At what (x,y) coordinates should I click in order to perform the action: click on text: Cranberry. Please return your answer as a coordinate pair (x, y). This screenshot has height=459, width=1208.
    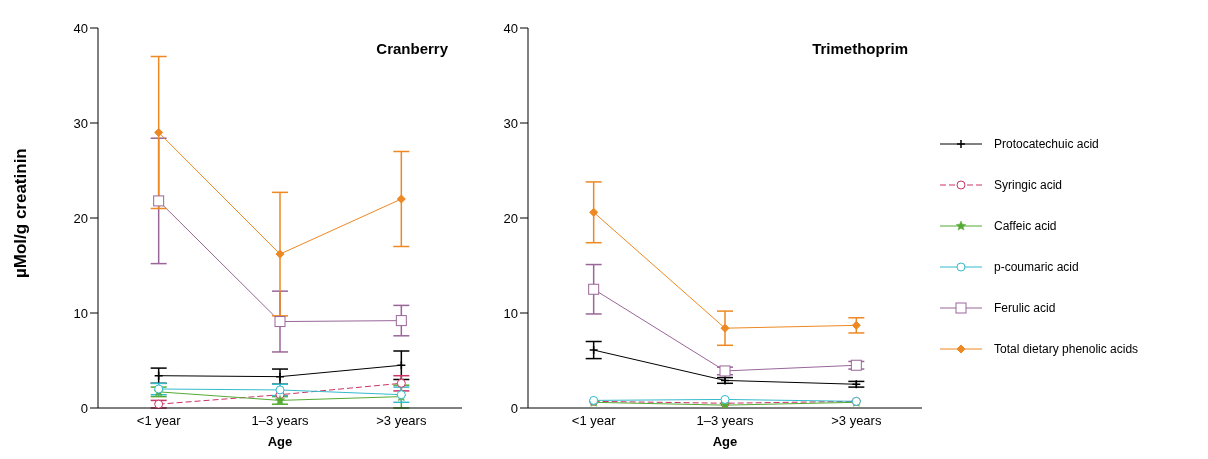
    Looking at the image, I should click on (411, 48).